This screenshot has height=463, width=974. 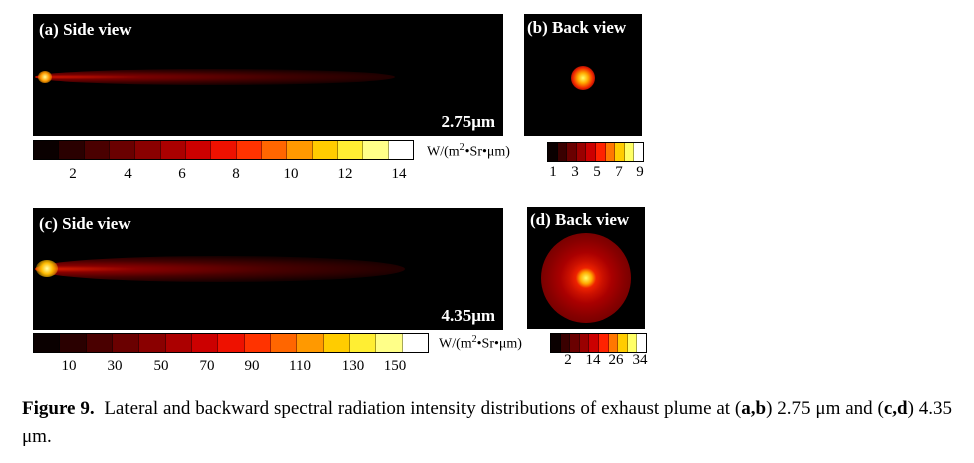 I want to click on panel-a-side-view: (a) Side view 2.75μm, so click(x=268, y=75).